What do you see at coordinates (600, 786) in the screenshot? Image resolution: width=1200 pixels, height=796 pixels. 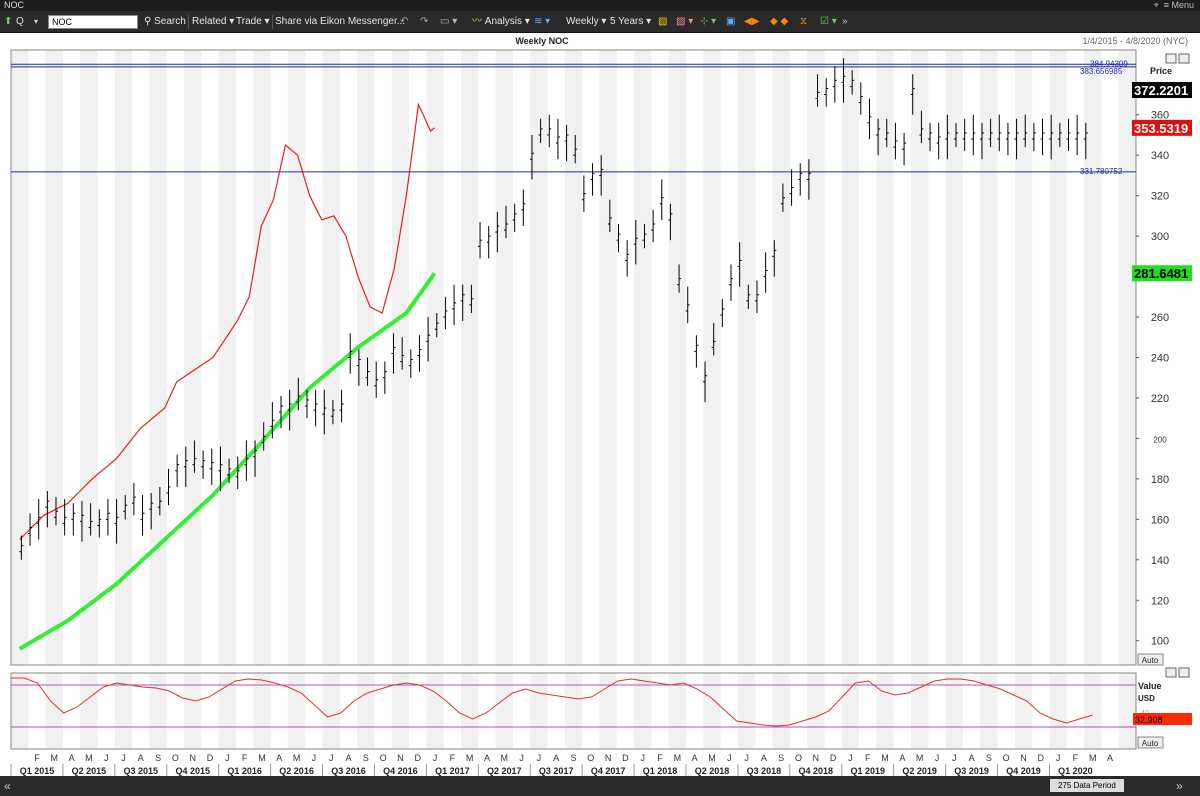 I see `status-bar: « » 275 Data Period` at bounding box center [600, 786].